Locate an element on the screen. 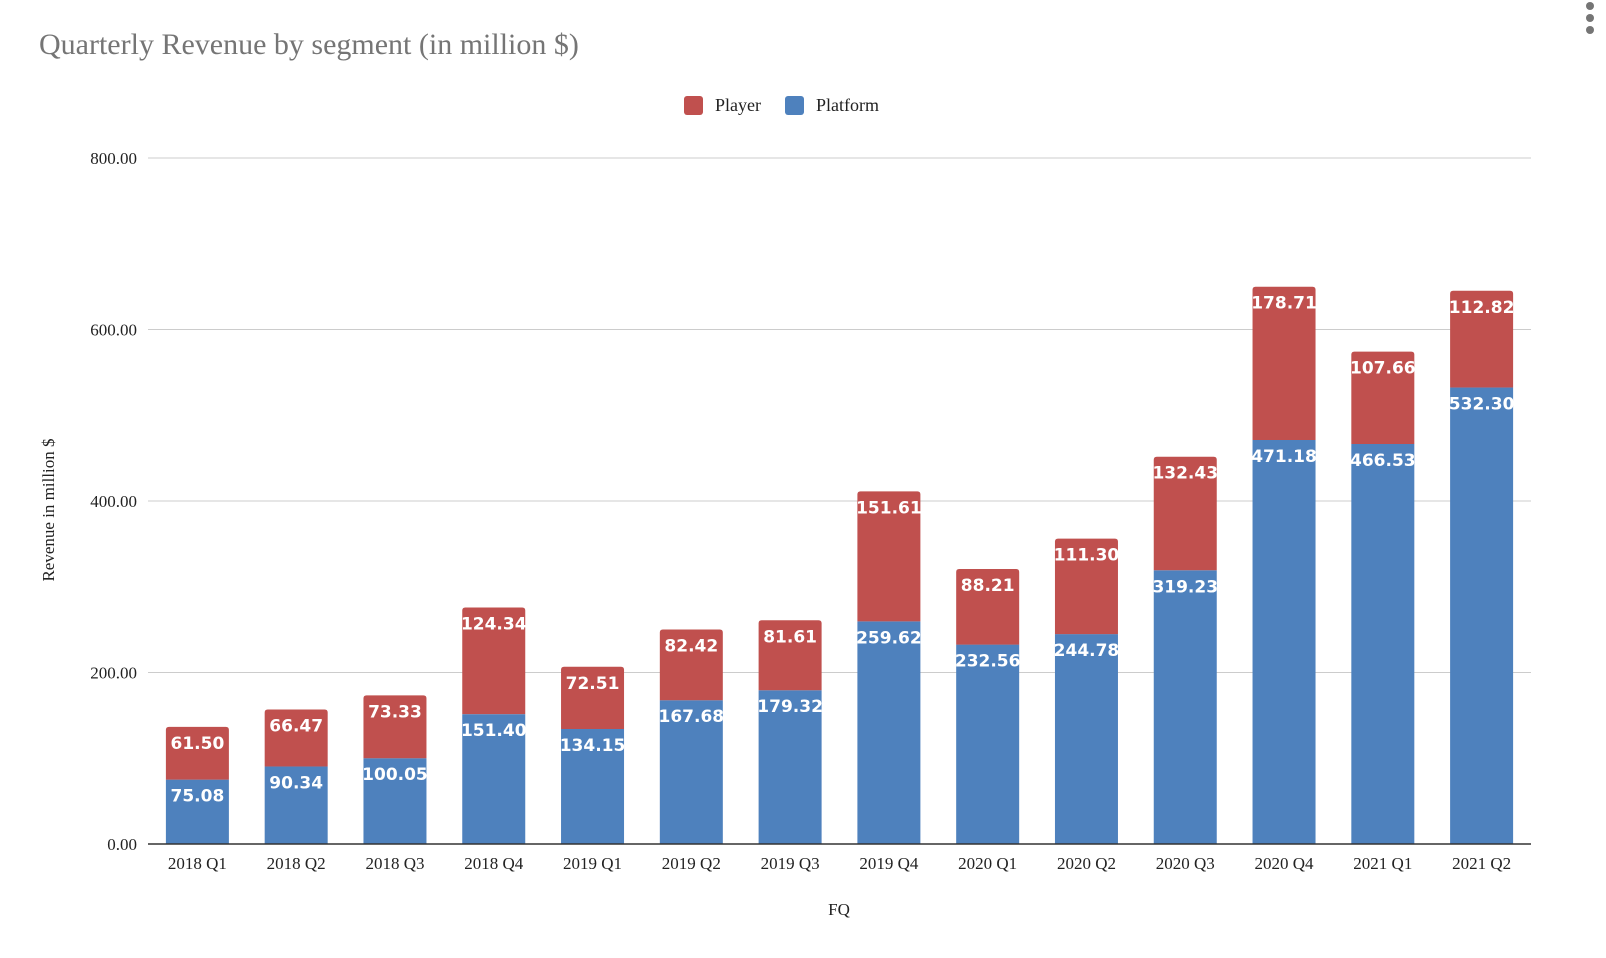 This screenshot has height=958, width=1606. data-label-platform: 90.34 is located at coordinates (296, 784).